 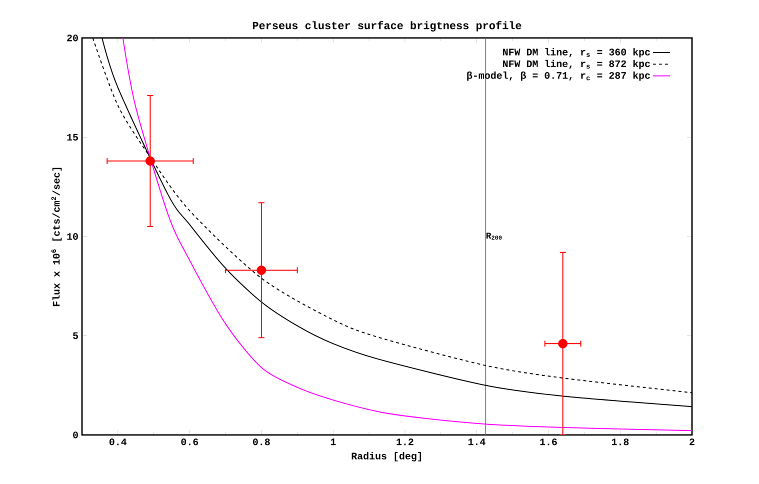 I want to click on y-tick-label: 20, so click(x=72, y=38).